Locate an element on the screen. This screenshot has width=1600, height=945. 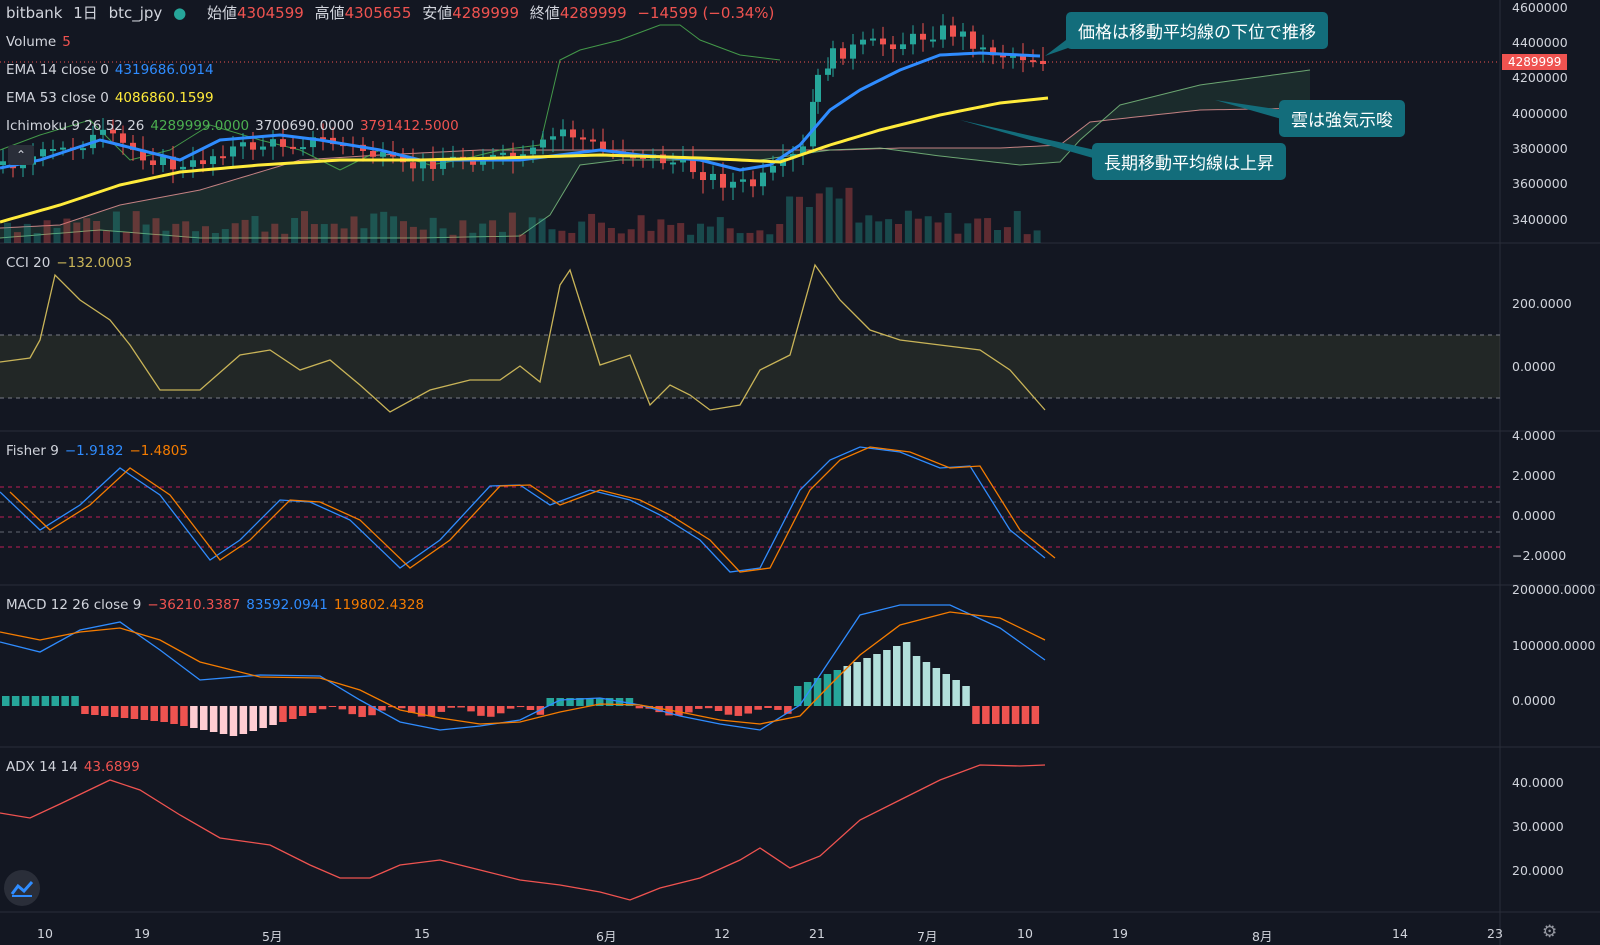
x-axis-label: 5月 is located at coordinates (272, 936).